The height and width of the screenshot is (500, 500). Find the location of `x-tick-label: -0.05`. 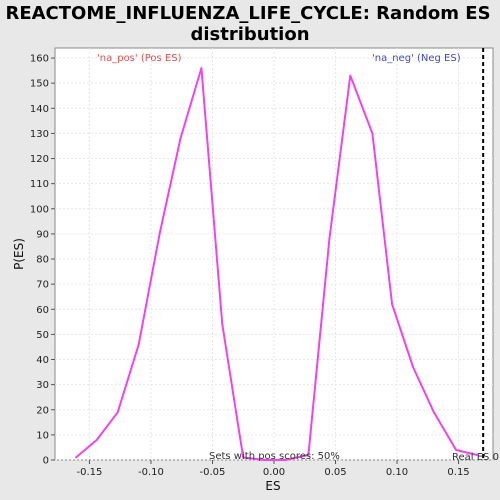

x-tick-label: -0.05 is located at coordinates (213, 472).